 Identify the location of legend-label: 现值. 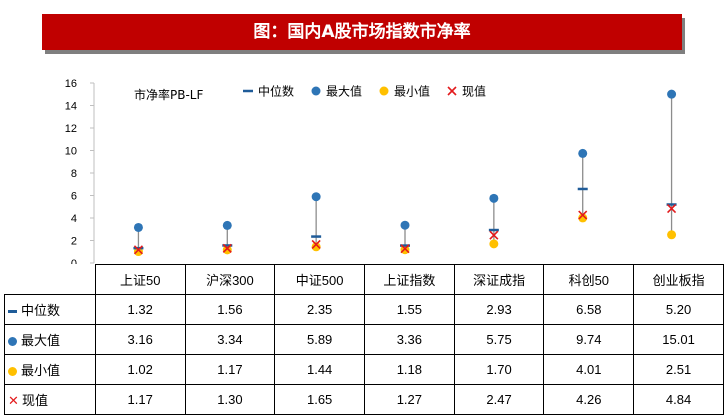
(474, 91).